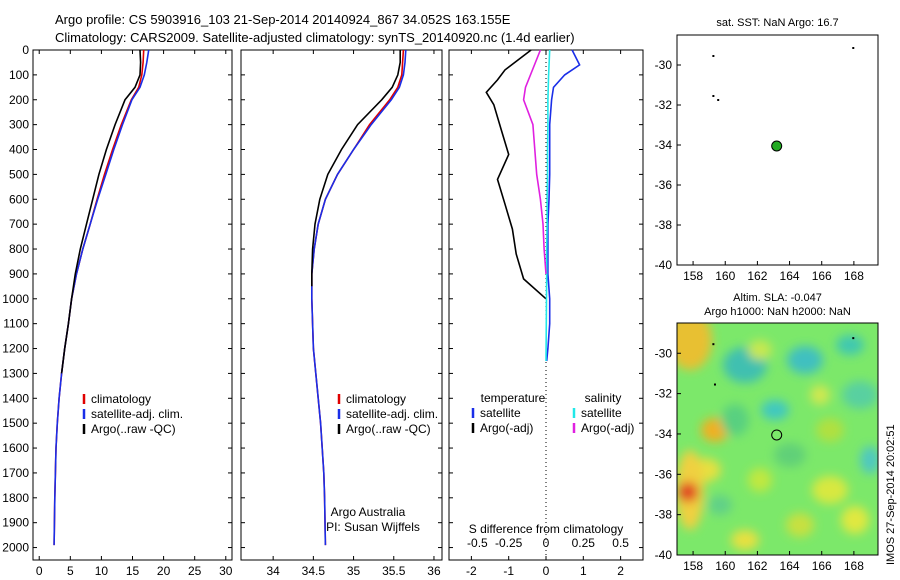 This screenshot has height=580, width=900. Describe the element at coordinates (664, 353) in the screenshot. I see `sla-map-ytick-label: -30` at that location.